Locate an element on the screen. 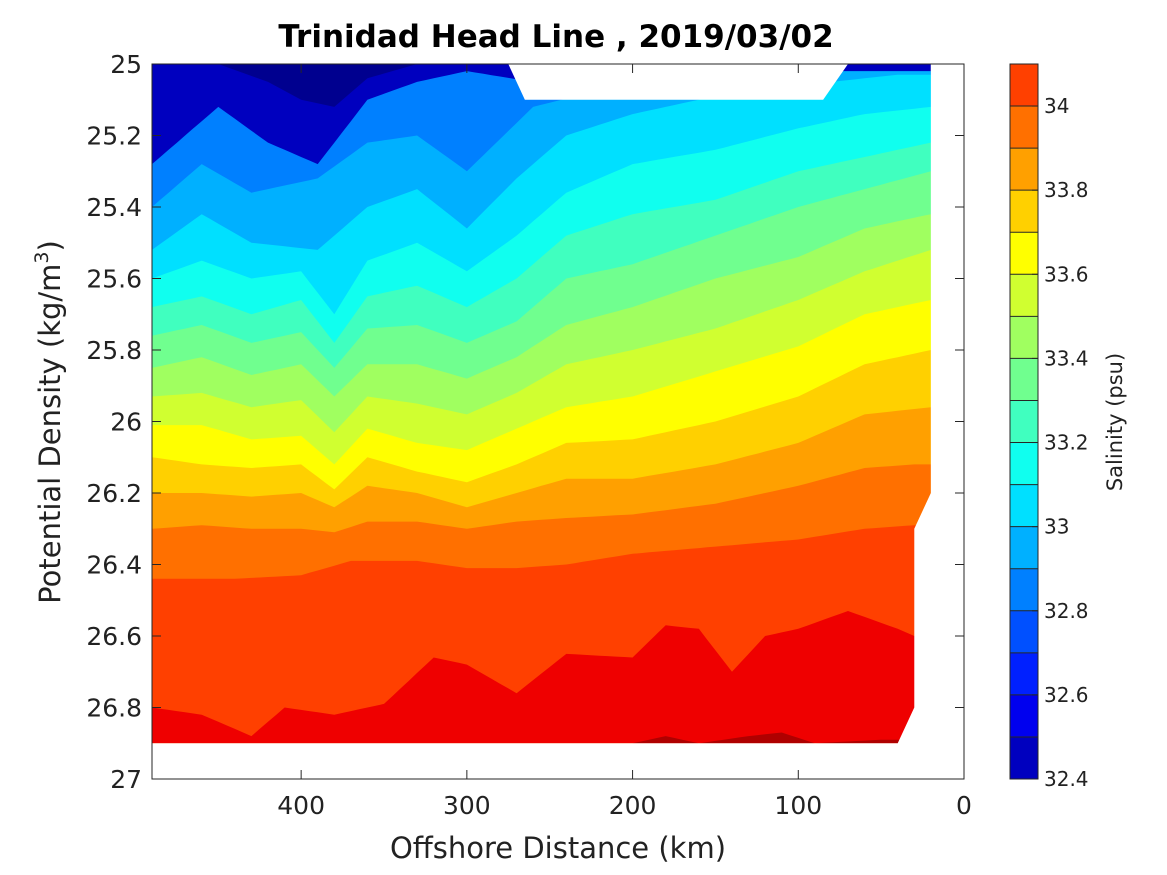 Image resolution: width=1167 pixels, height=875 pixels. x-tick-label: 300 is located at coordinates (467, 805).